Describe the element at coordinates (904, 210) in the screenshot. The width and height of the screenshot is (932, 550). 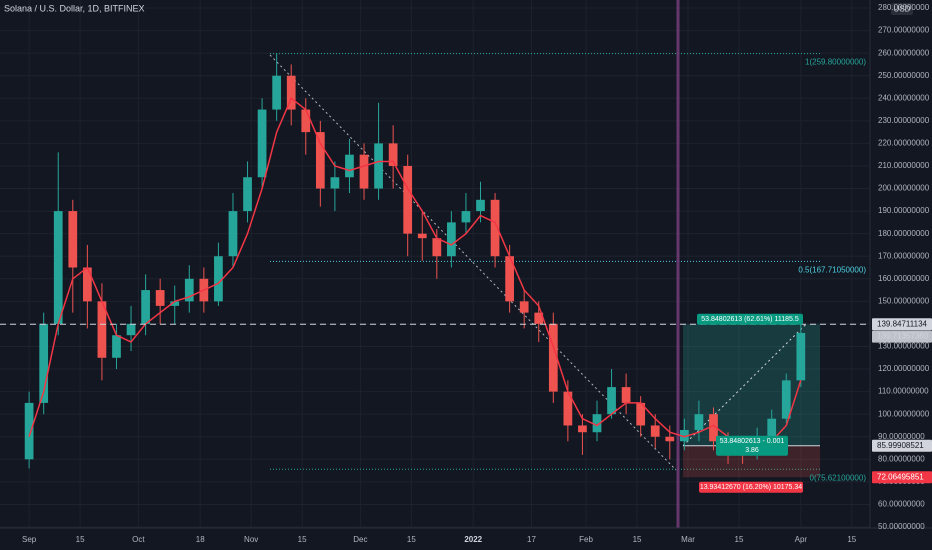
I see `y-tick-label: 190.00000000` at that location.